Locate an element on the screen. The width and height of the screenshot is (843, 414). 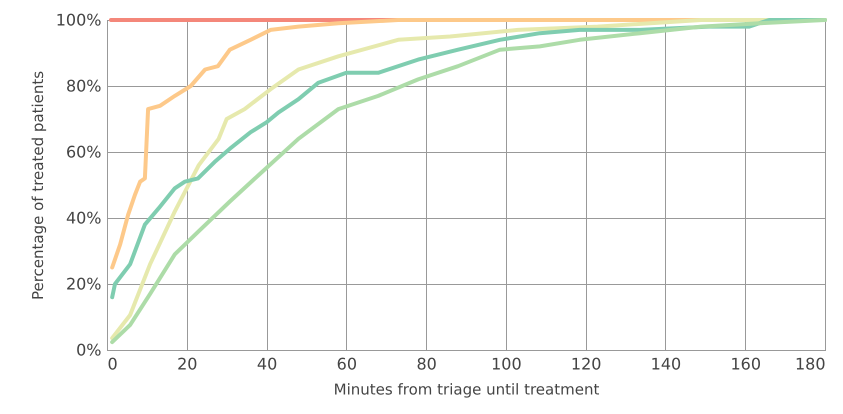
y-tick-label: 80% is located at coordinates (84, 86).